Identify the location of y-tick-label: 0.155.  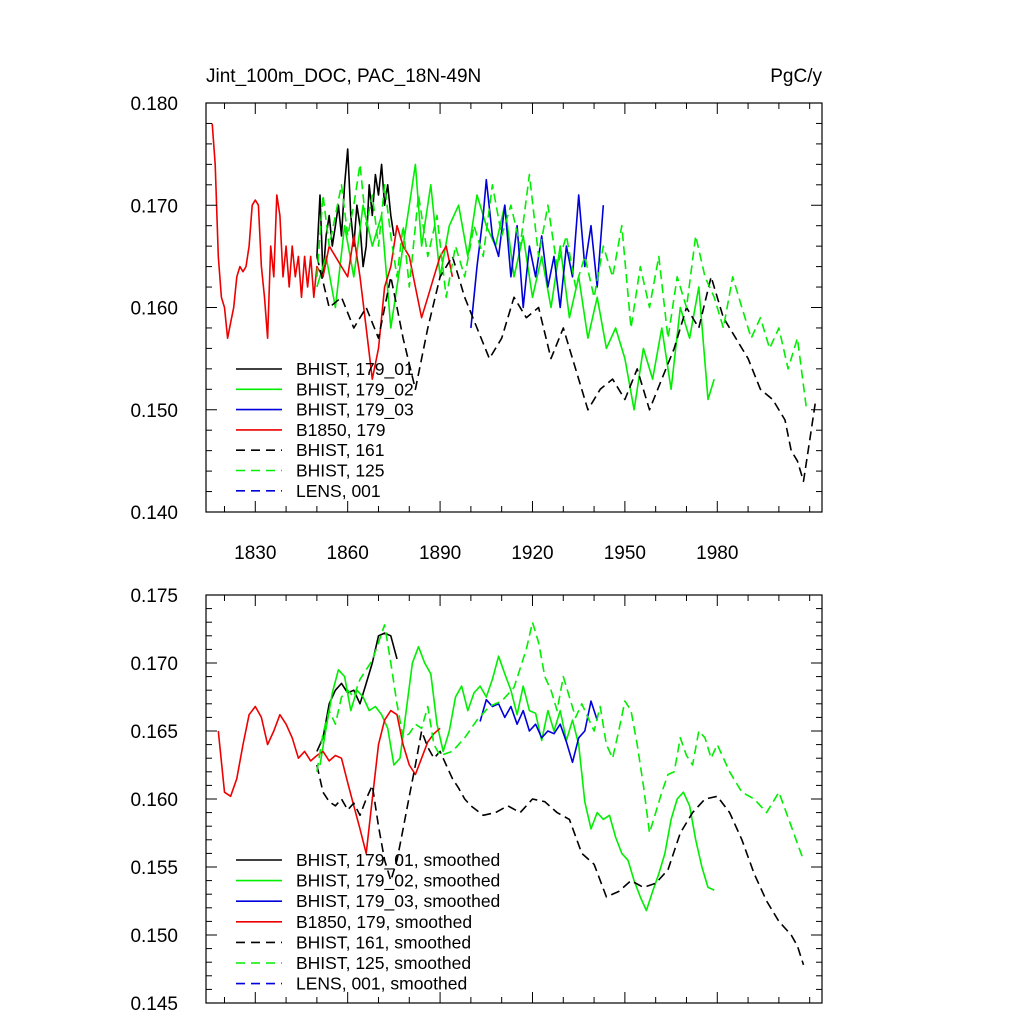
(154, 868).